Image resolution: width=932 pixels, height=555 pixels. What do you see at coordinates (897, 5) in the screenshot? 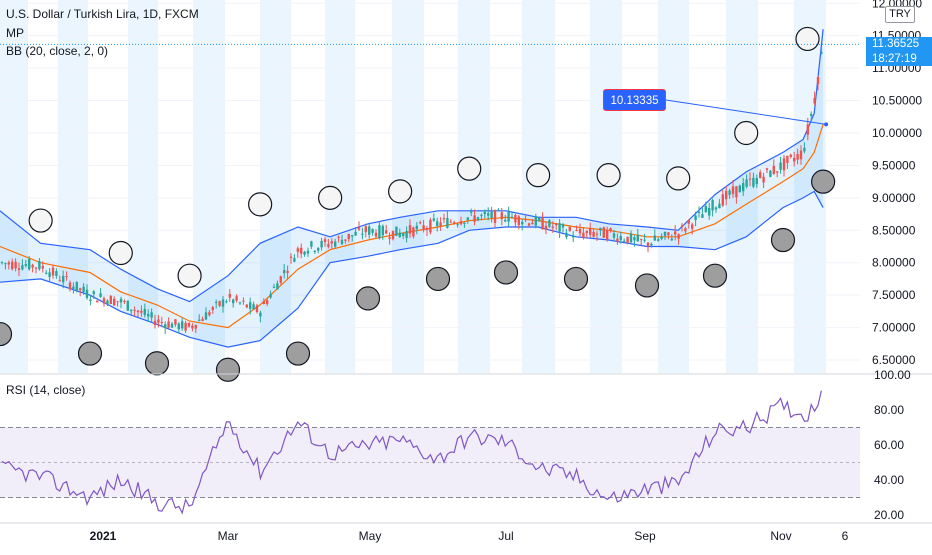
I see `price-axis-label: 12.00000` at bounding box center [897, 5].